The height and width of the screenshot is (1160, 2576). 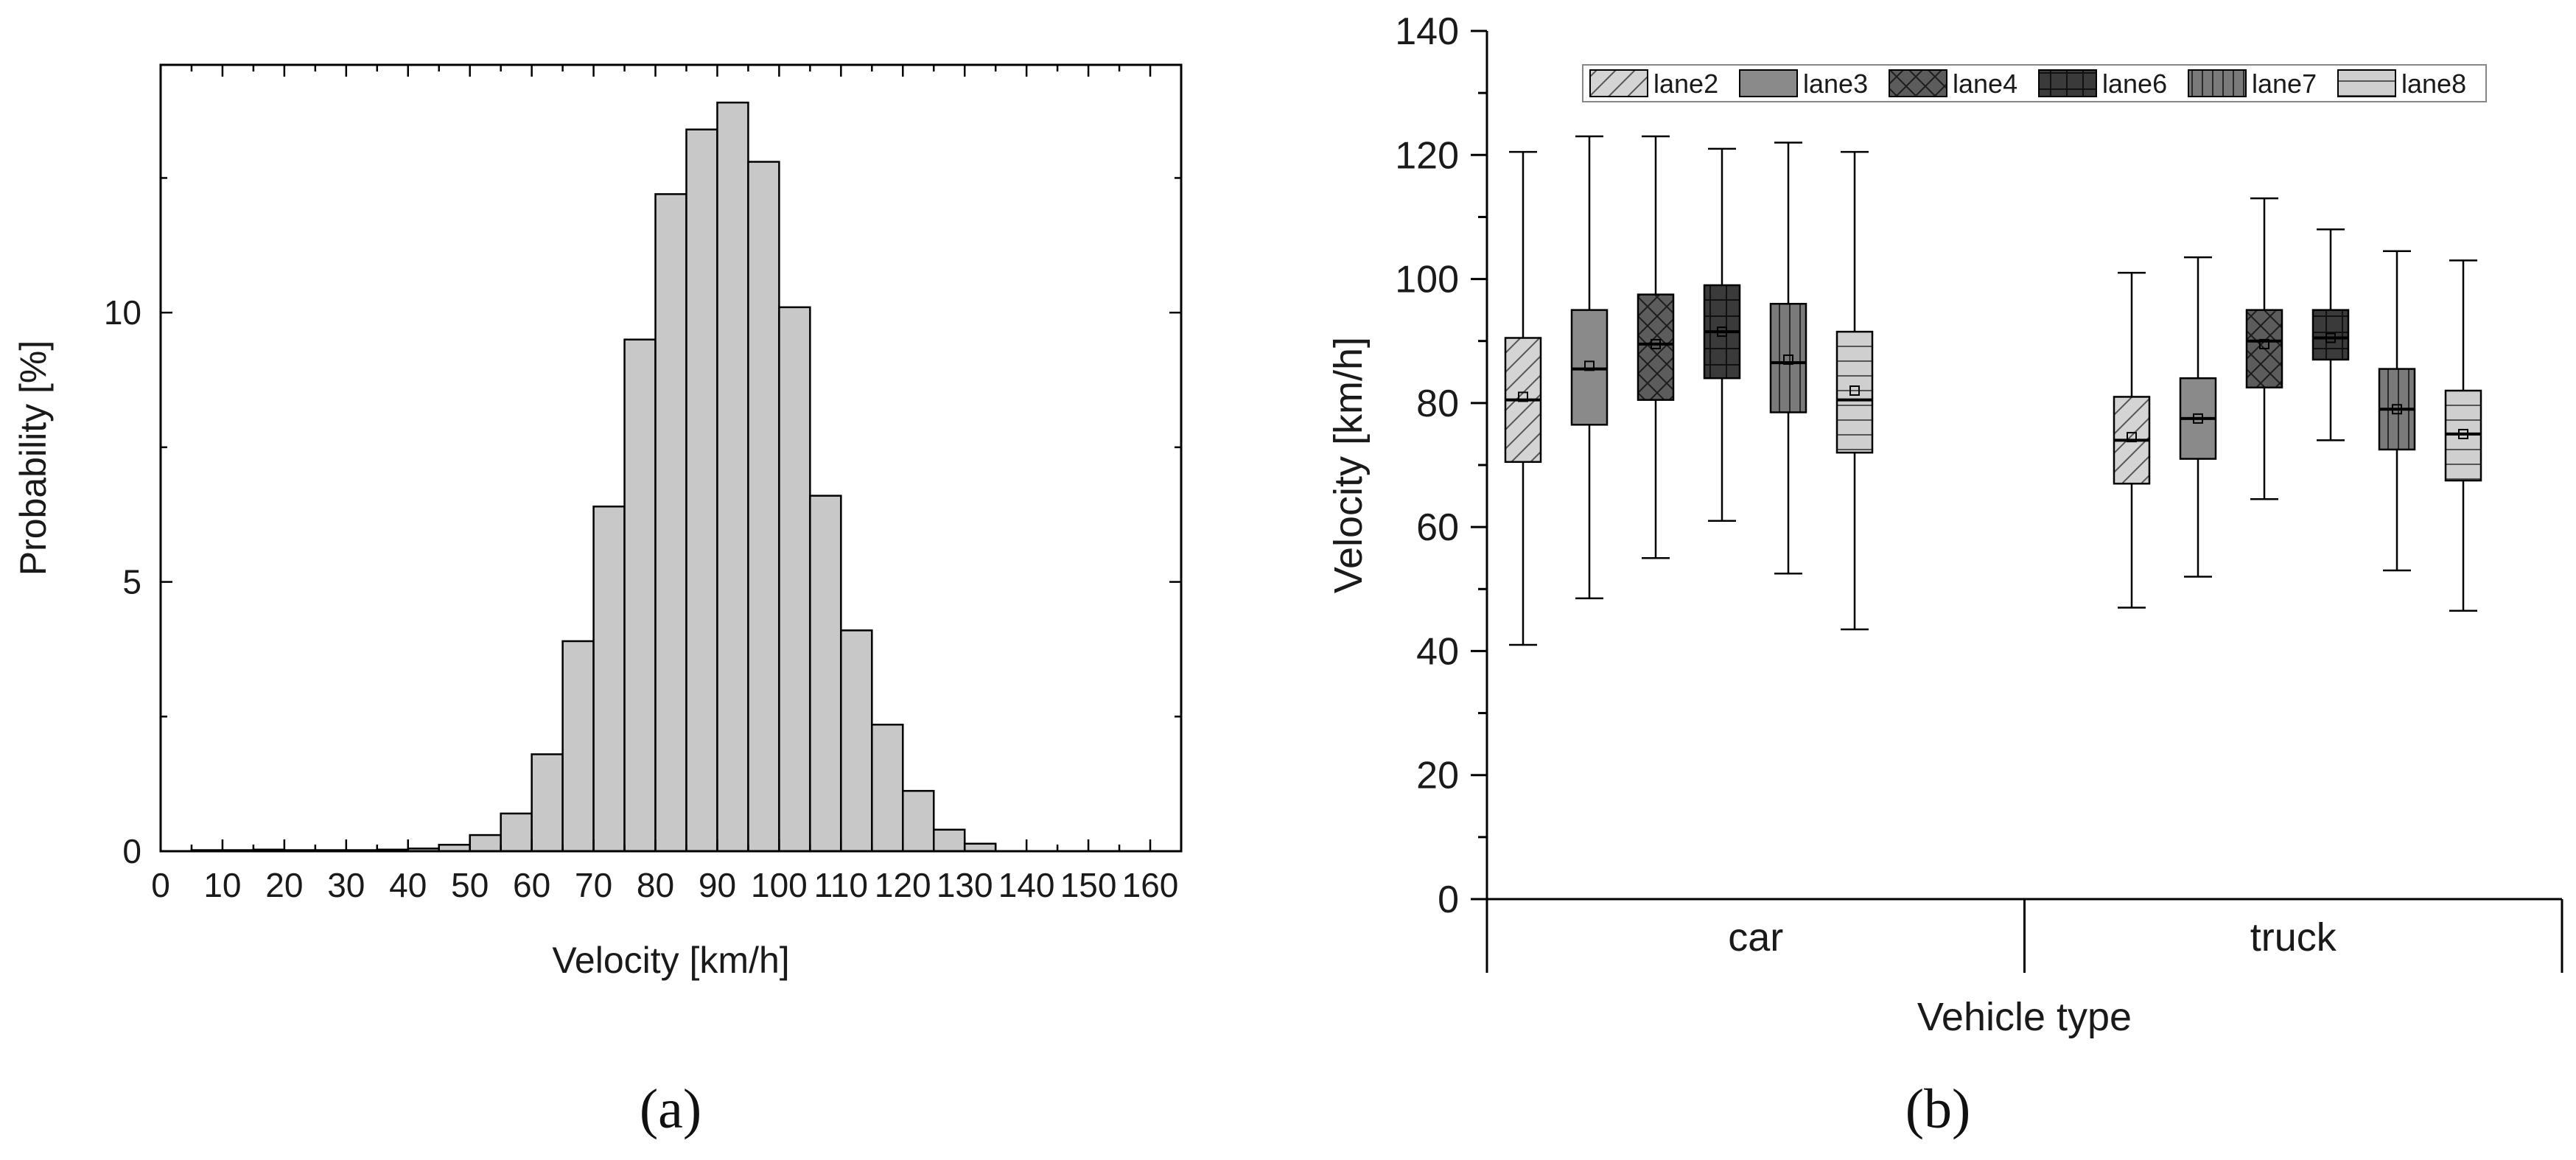 I want to click on box-lane3-car, so click(x=1589, y=368).